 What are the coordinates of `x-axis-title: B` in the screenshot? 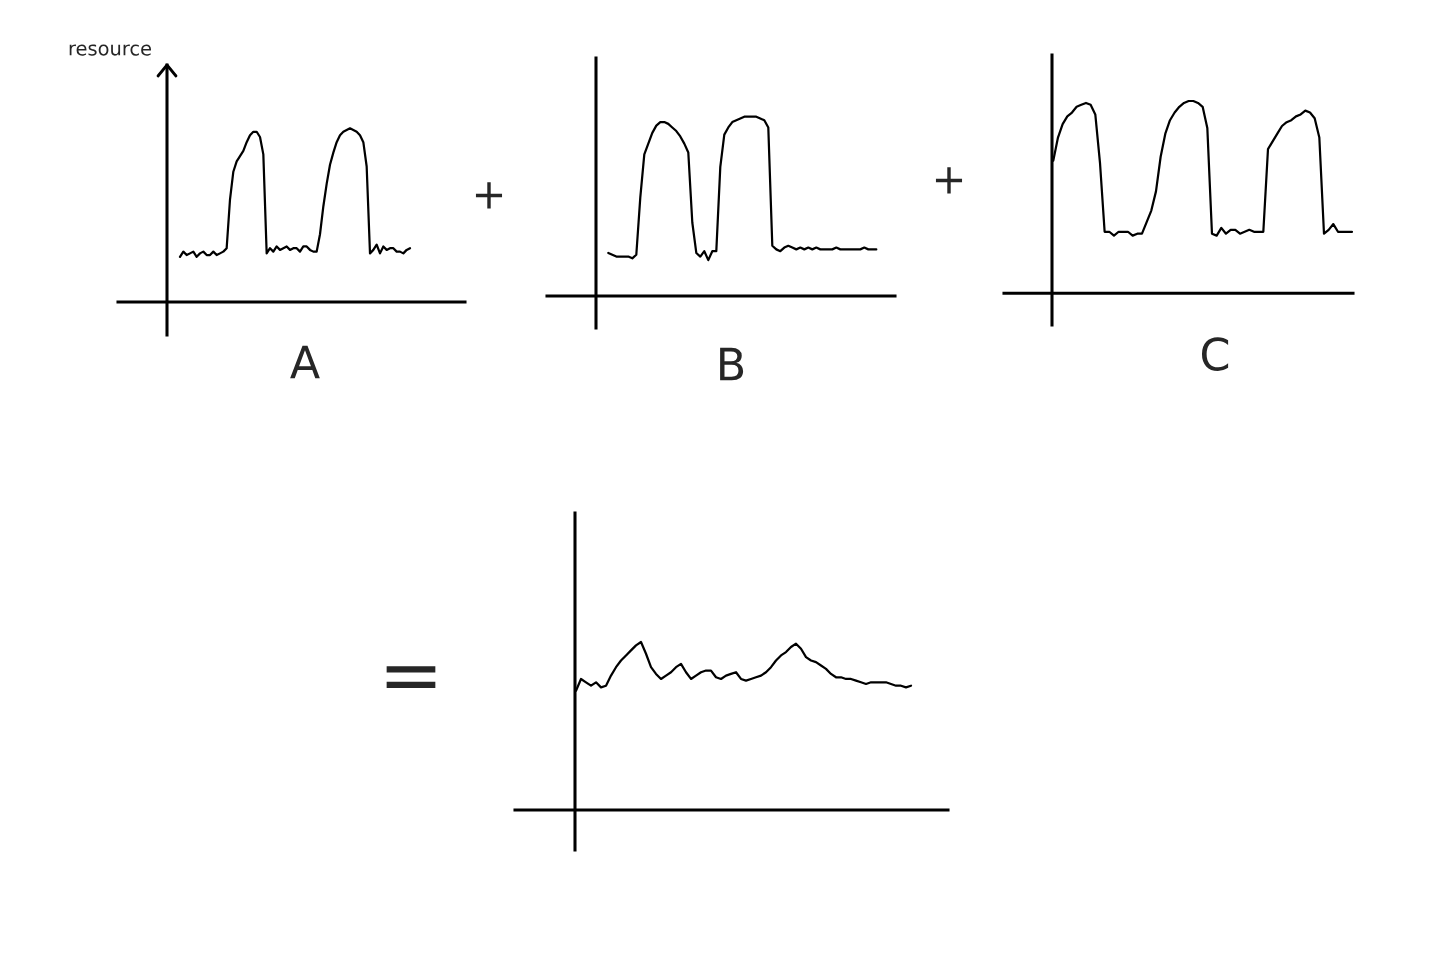 It's located at (732, 364).